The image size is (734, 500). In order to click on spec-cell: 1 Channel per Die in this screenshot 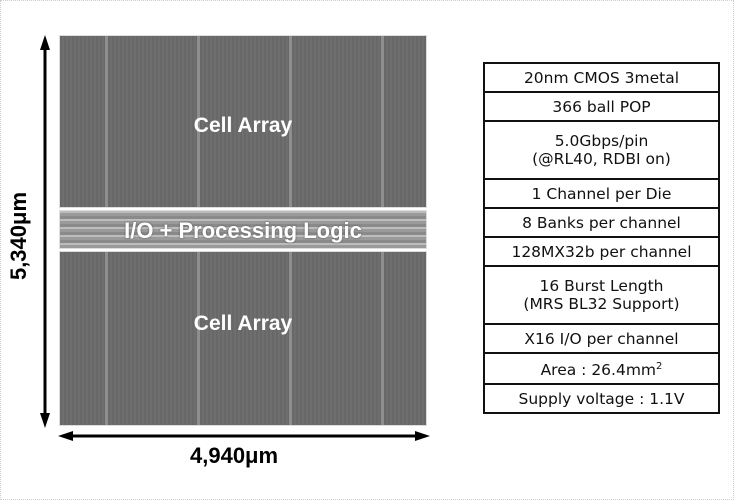, I will do `click(601, 193)`.